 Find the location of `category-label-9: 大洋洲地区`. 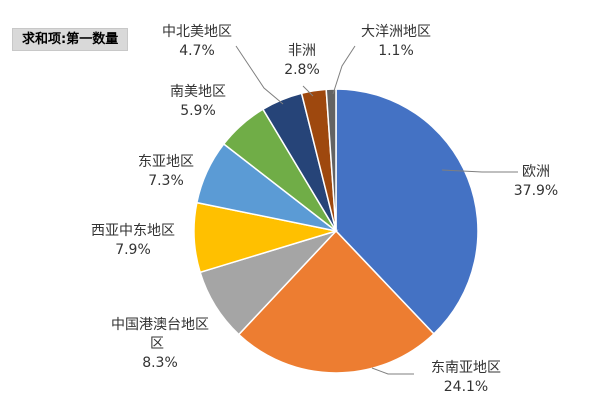

category-label-9: 大洋洲地区 is located at coordinates (396, 32).